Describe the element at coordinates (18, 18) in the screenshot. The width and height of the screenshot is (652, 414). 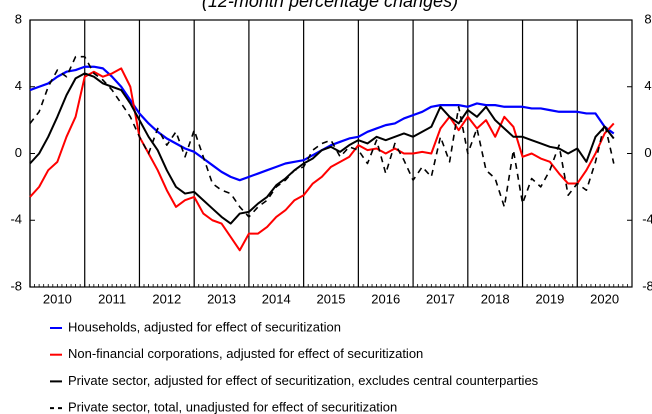
I see `y-tick-label: 8` at that location.